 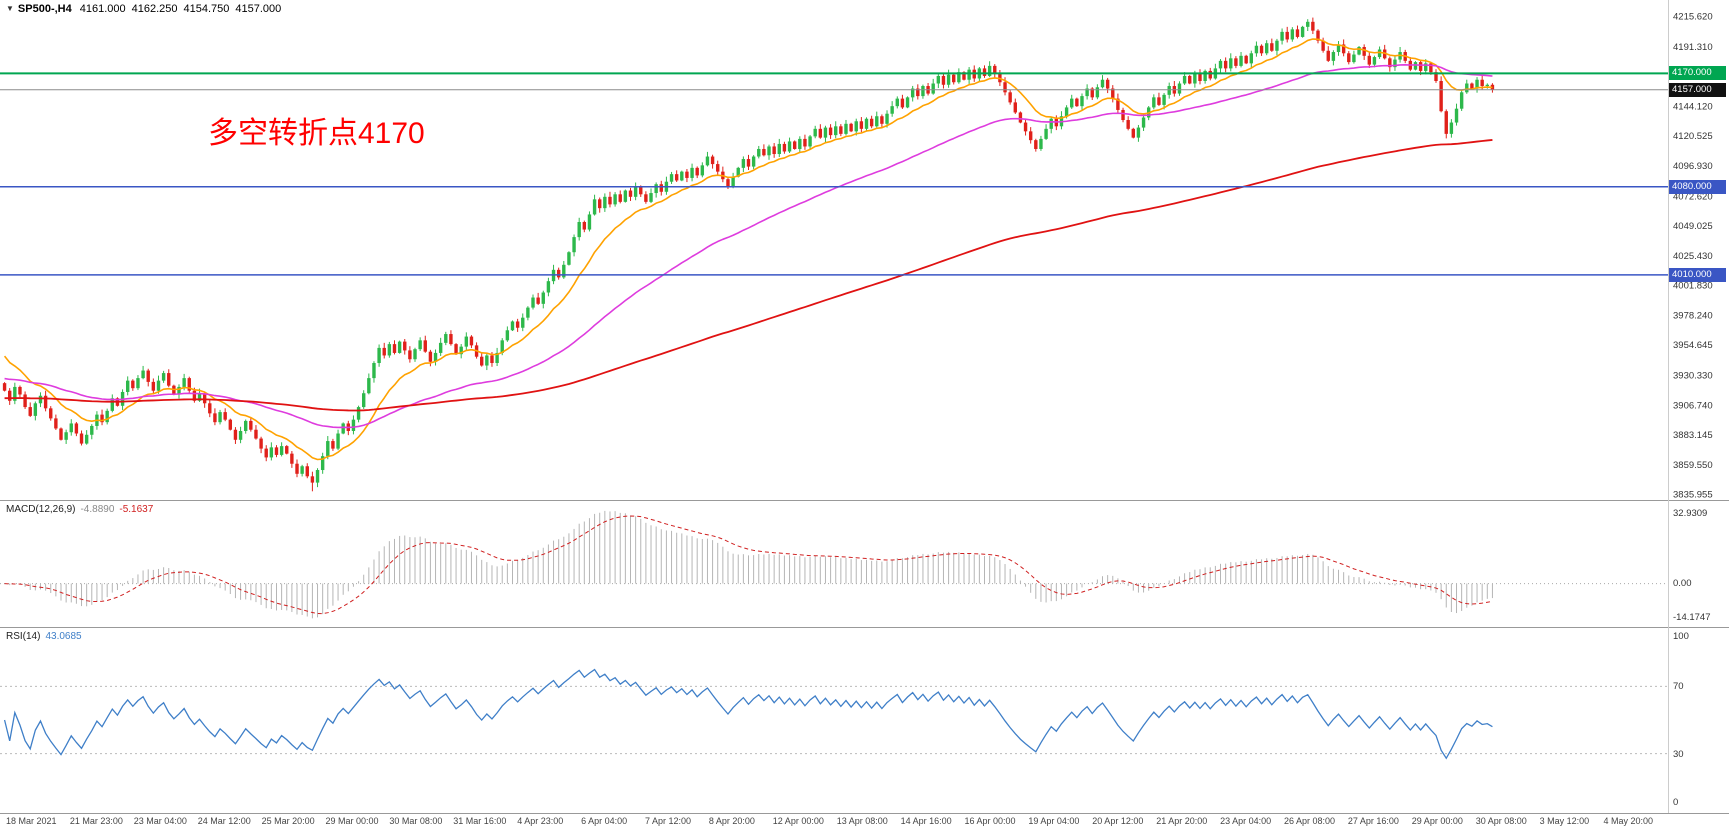 What do you see at coordinates (1693, 315) in the screenshot?
I see `svg-text: 3978.240` at bounding box center [1693, 315].